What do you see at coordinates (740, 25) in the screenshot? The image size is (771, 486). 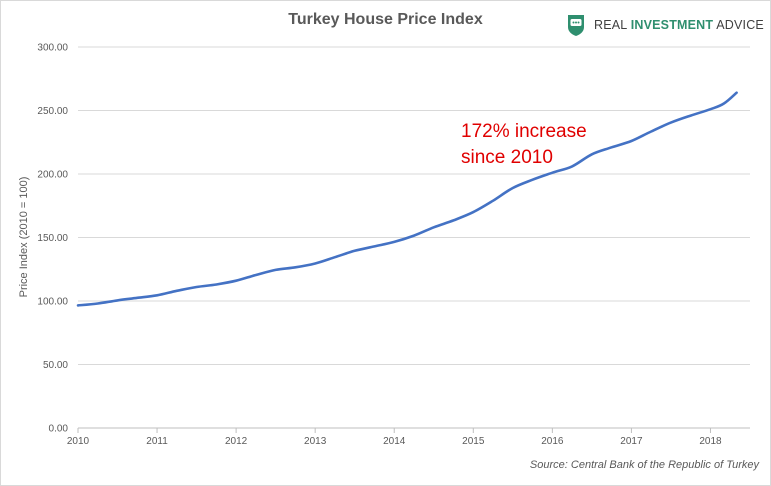 I see `logo-word-advice: ADVICE` at bounding box center [740, 25].